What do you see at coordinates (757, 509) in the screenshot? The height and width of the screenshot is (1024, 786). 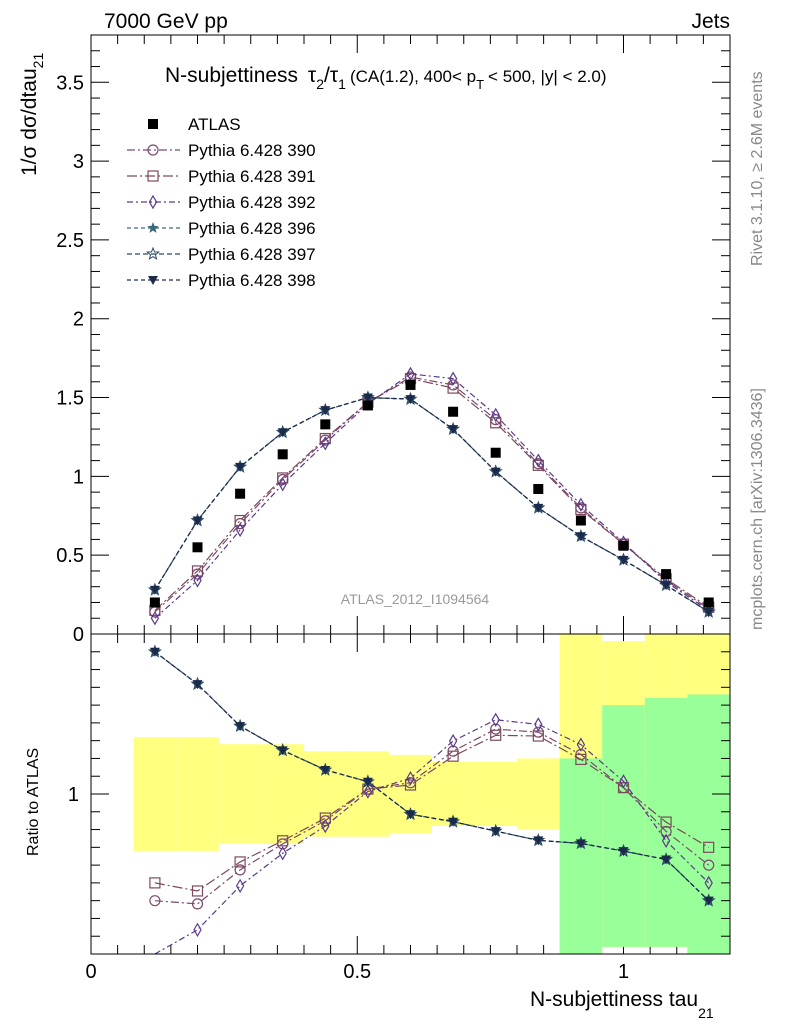 I see `reference-label: mcplots.cern.ch [arXiv:1306.3436]` at bounding box center [757, 509].